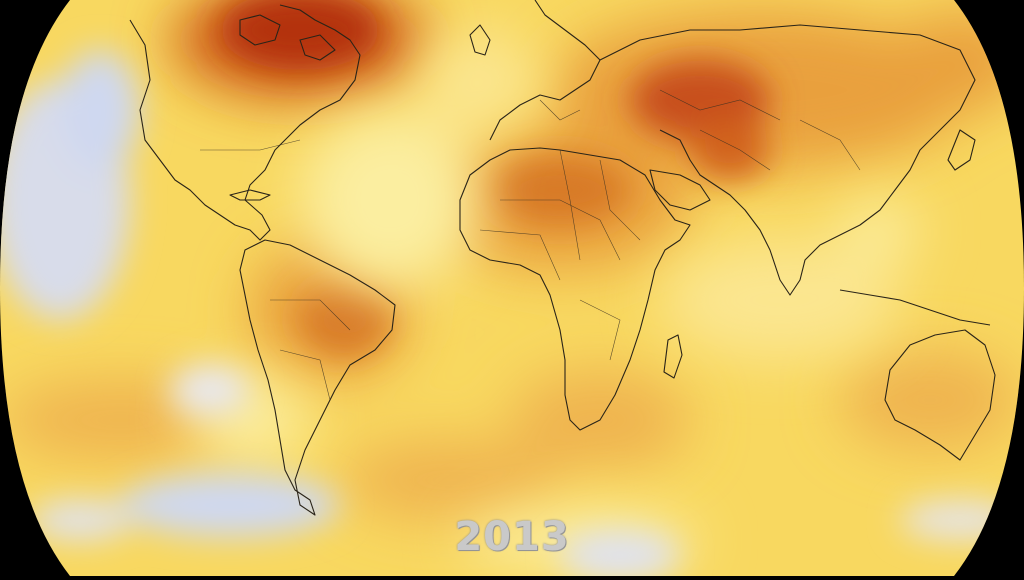  What do you see at coordinates (317, 377) in the screenshot?
I see `south-america-coast` at bounding box center [317, 377].